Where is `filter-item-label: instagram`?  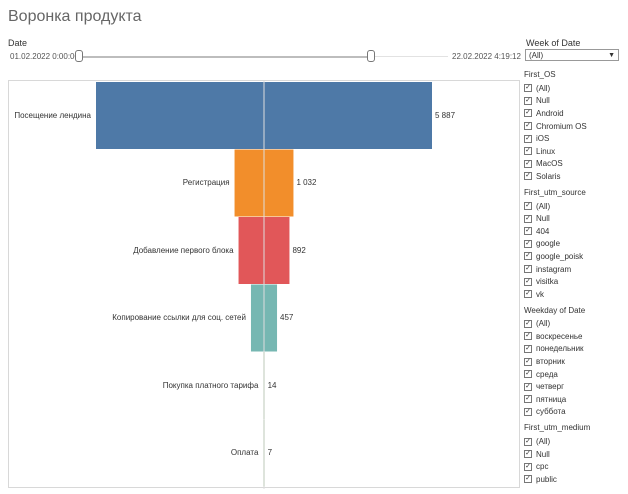 filter-item-label: instagram is located at coordinates (554, 269).